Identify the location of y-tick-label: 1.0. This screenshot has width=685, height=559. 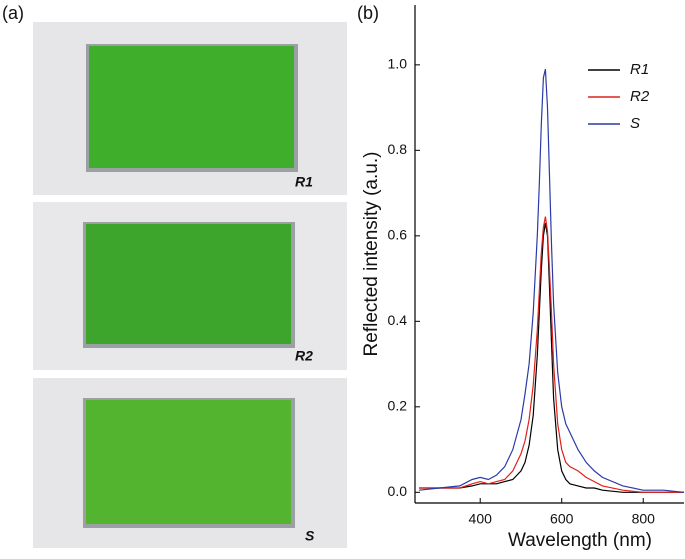
(398, 64).